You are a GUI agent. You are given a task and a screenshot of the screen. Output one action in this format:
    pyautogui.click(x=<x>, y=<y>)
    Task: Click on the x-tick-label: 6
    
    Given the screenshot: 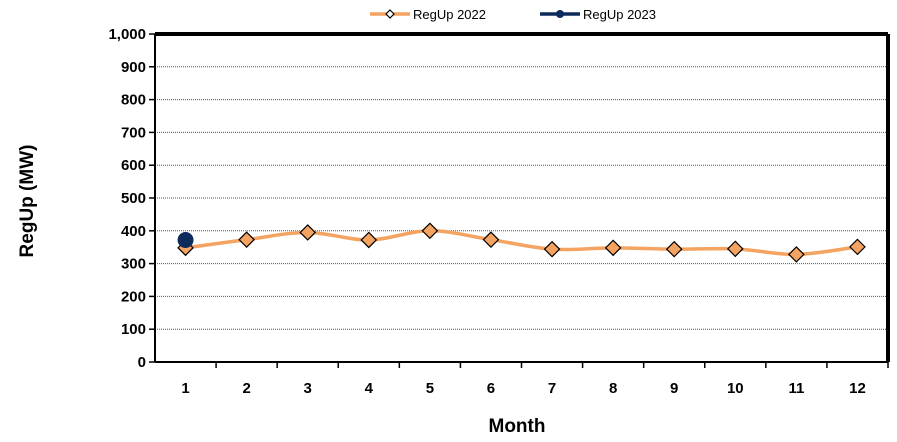 What is the action you would take?
    pyautogui.click(x=491, y=388)
    